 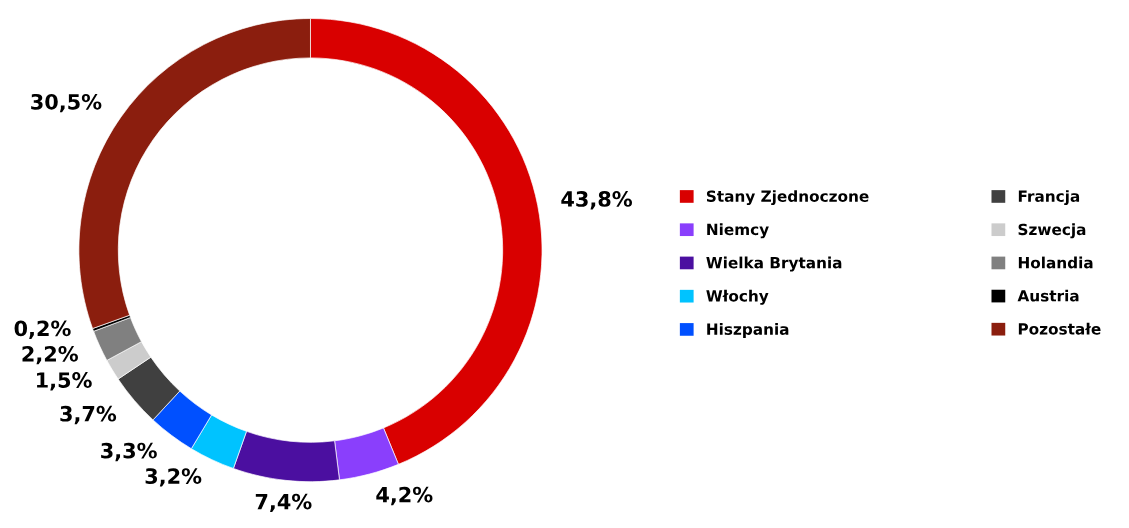 What do you see at coordinates (787, 198) in the screenshot?
I see `legend-label: Stany Zjednoczone` at bounding box center [787, 198].